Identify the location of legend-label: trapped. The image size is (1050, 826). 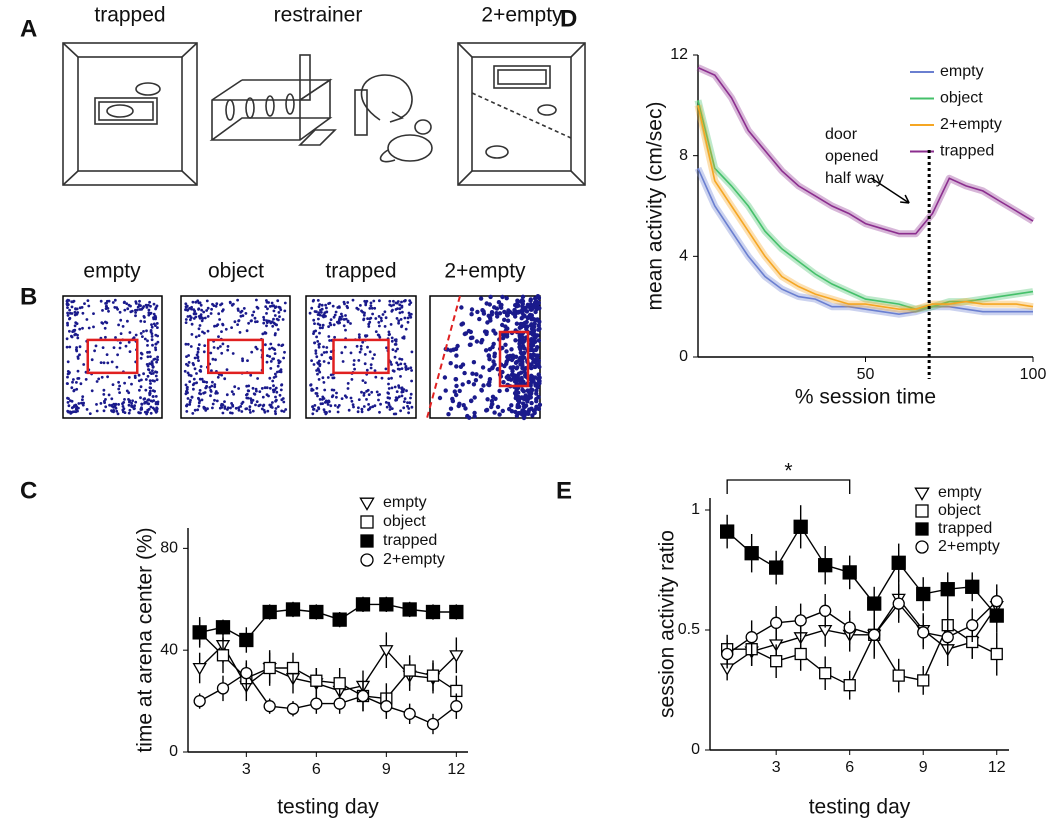
(410, 540).